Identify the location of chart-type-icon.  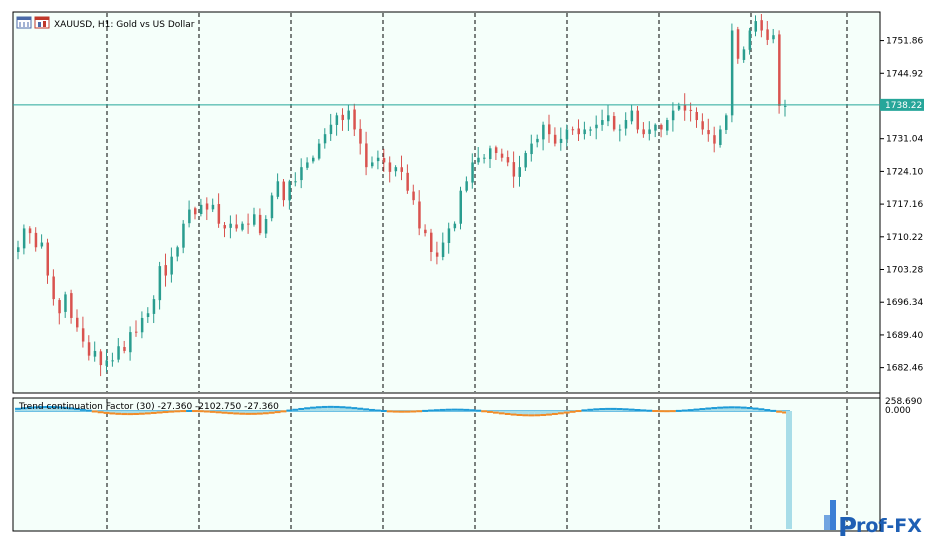
(24, 22).